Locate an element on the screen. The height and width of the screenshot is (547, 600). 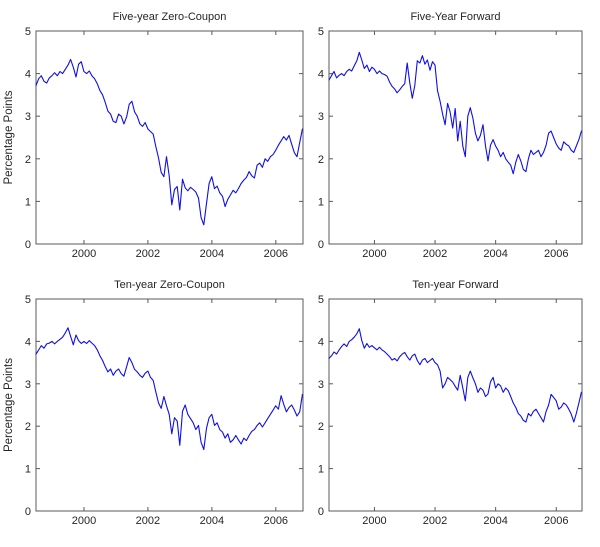
subplot-title: Ten-year Forward is located at coordinates (455, 285).